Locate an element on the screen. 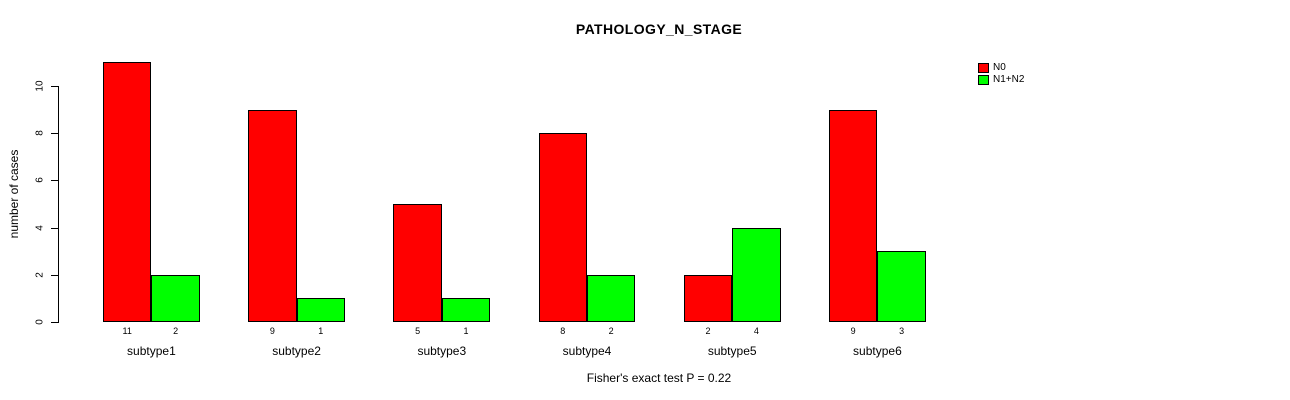 The image size is (1290, 400). bar-n1n2-subtype3 is located at coordinates (466, 310).